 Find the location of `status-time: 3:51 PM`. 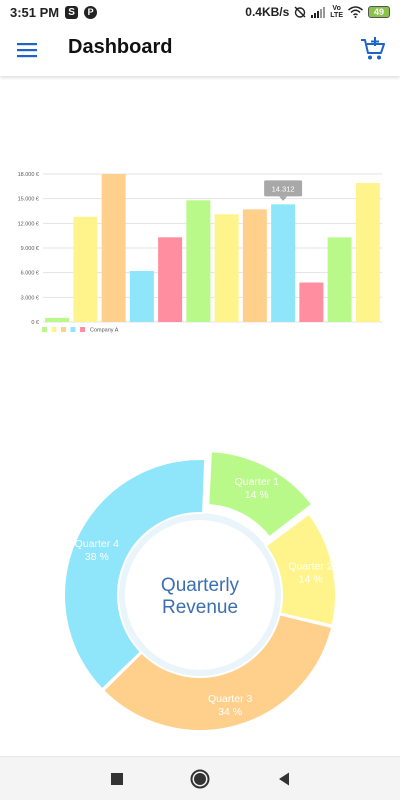

status-time: 3:51 PM is located at coordinates (35, 12).